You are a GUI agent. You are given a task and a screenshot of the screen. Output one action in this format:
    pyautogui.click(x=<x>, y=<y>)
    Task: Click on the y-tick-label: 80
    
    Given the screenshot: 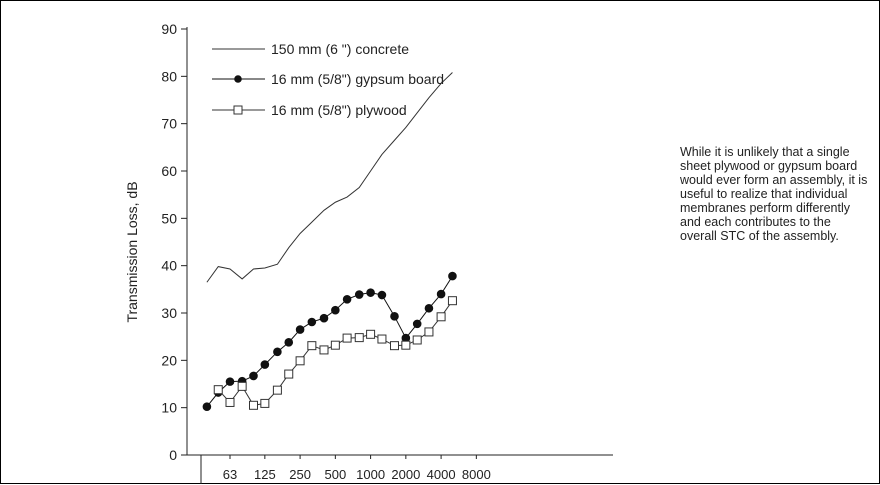 What is the action you would take?
    pyautogui.click(x=169, y=76)
    